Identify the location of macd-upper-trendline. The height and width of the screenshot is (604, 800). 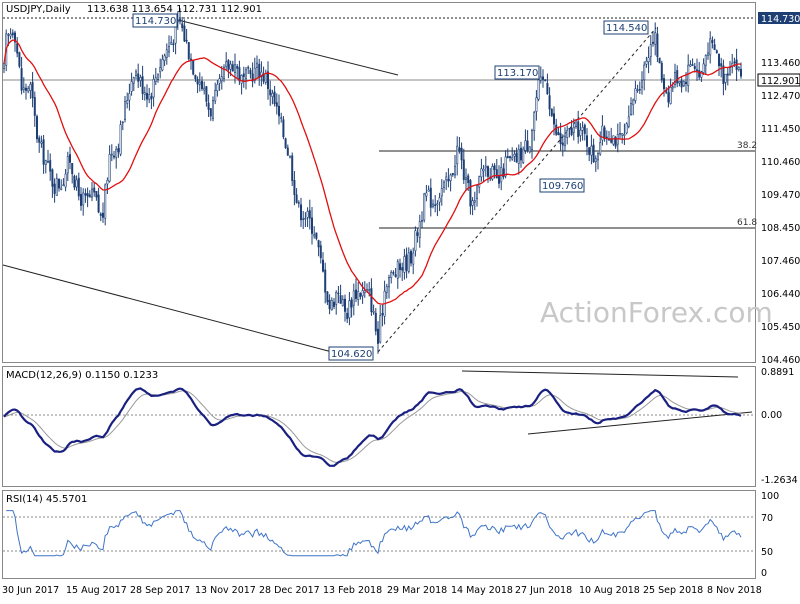
(600, 374).